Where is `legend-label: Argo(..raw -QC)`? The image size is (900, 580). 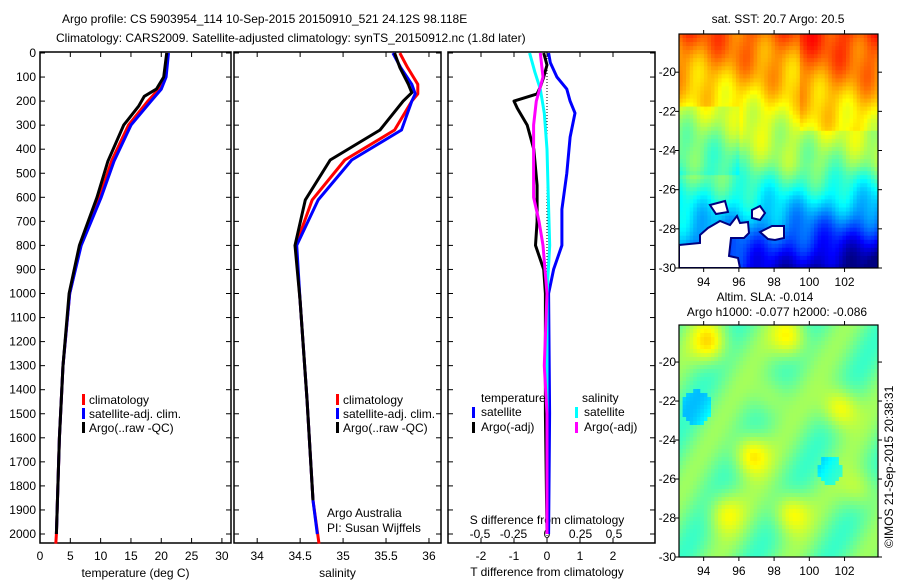 legend-label: Argo(..raw -QC) is located at coordinates (131, 428).